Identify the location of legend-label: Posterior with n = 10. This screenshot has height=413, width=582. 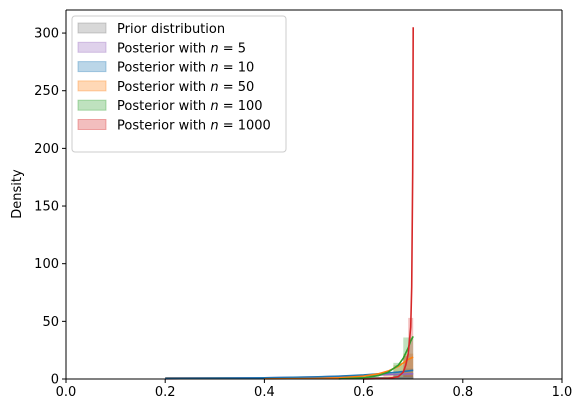
(185, 68).